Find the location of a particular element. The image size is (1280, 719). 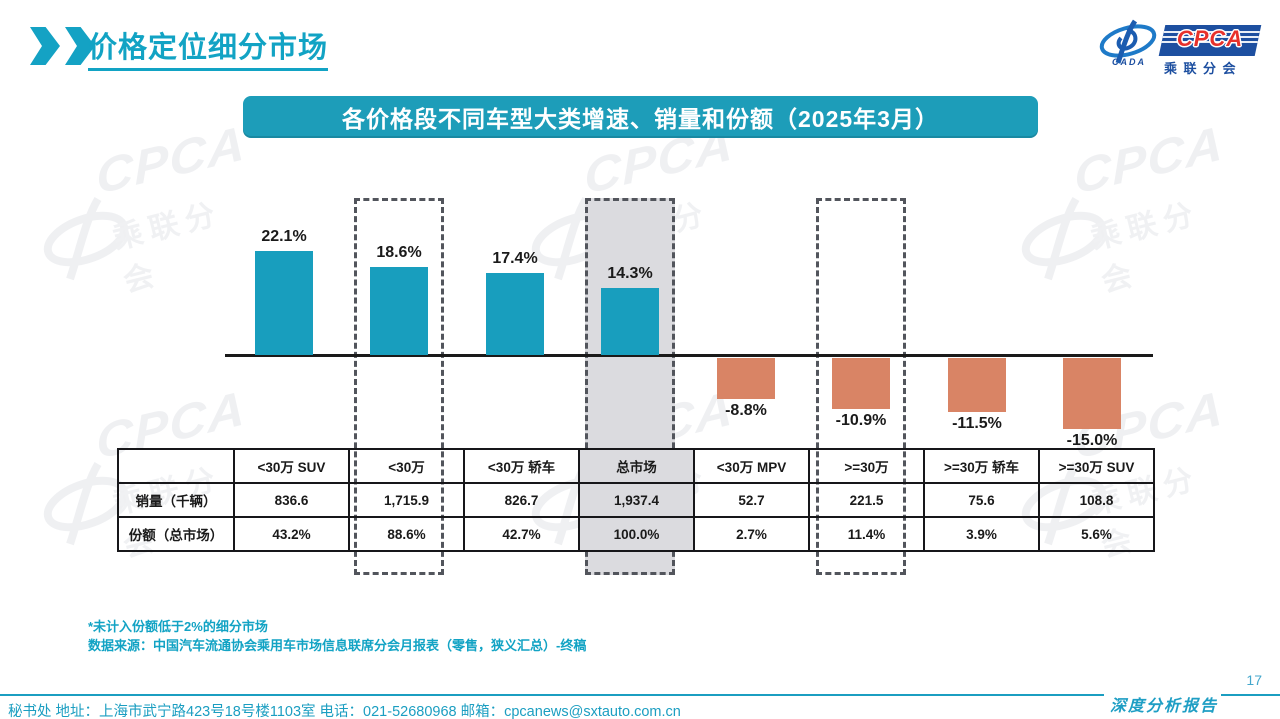

table-cell: 88.6% is located at coordinates (406, 534).